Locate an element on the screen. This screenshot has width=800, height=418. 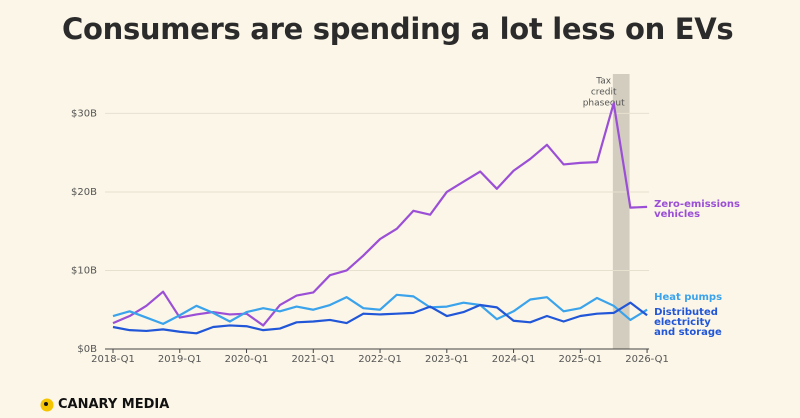
x-tick-label: 2024-Q1 is located at coordinates (514, 359).